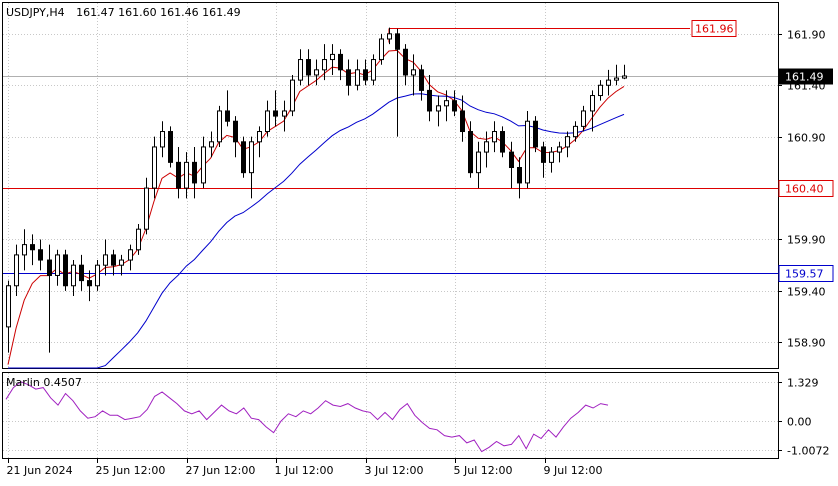 This screenshot has width=838, height=486. I want to click on resistance-label: 161.96, so click(714, 29).